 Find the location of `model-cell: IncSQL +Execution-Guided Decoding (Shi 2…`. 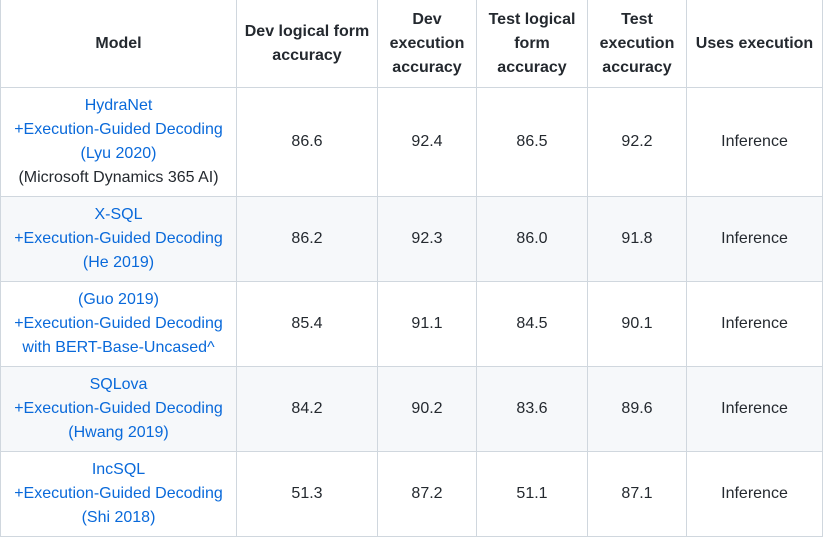

model-cell: IncSQL +Execution-Guided Decoding (Shi 2… is located at coordinates (118, 494).